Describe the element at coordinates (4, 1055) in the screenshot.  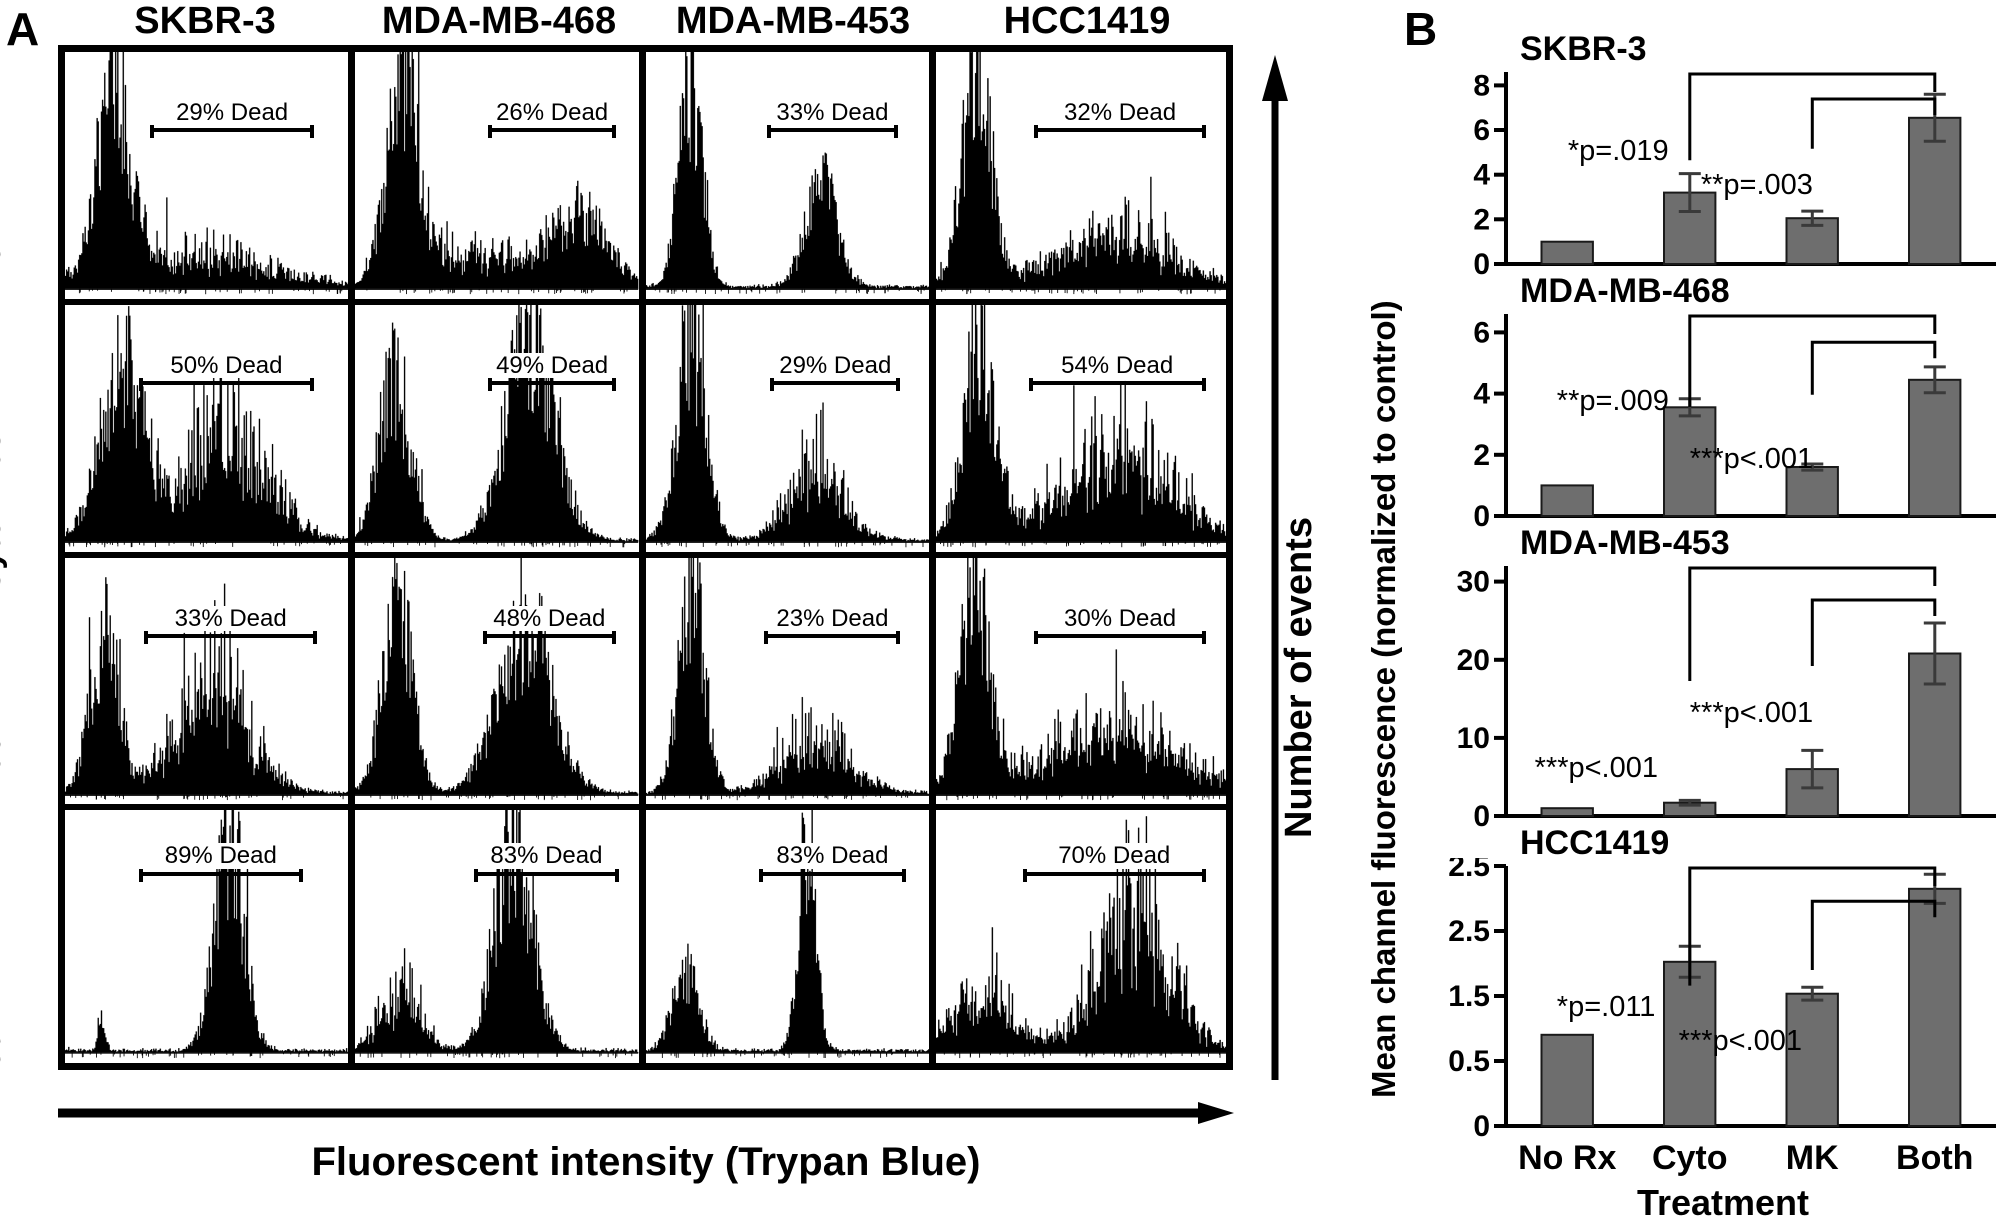
I see `row-label-both: Both` at that location.